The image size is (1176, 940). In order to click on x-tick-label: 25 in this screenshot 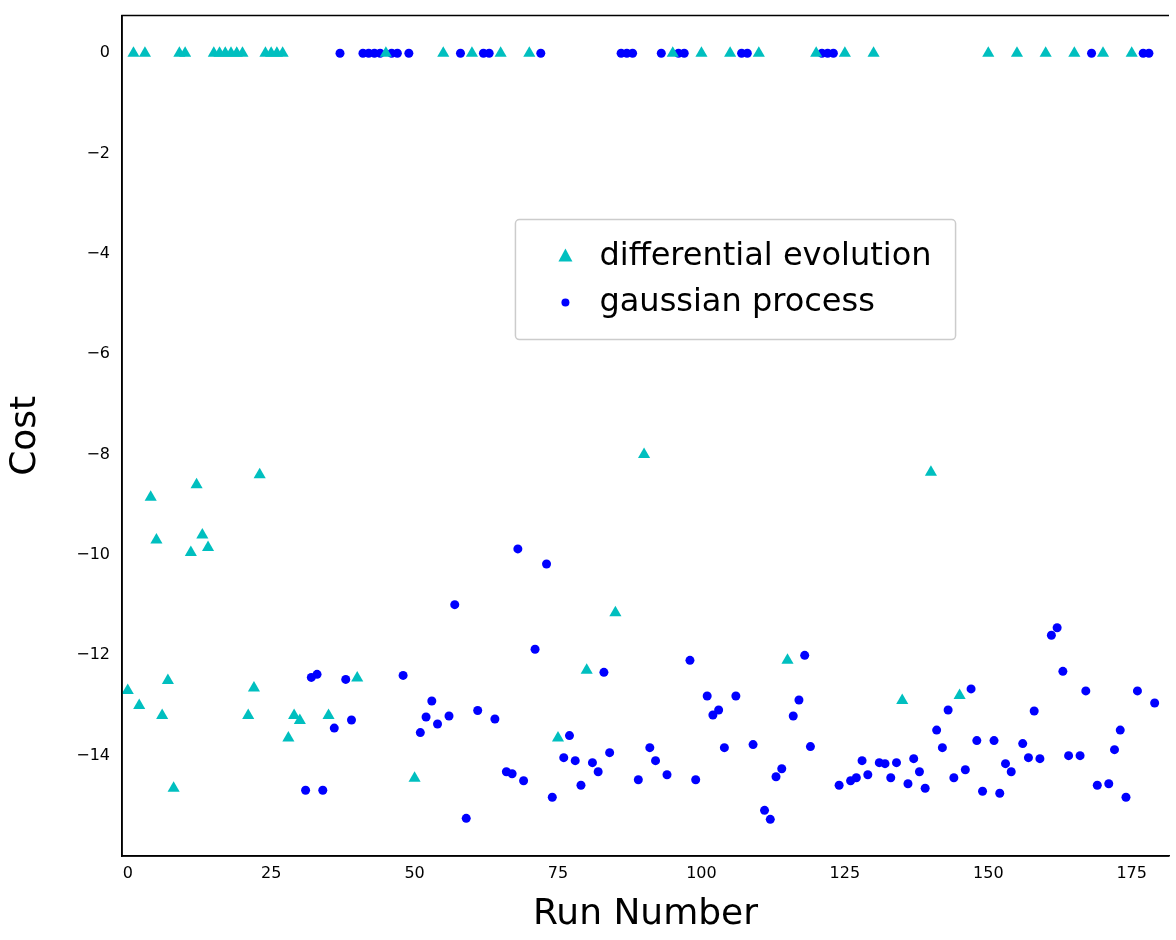, I will do `click(271, 872)`.